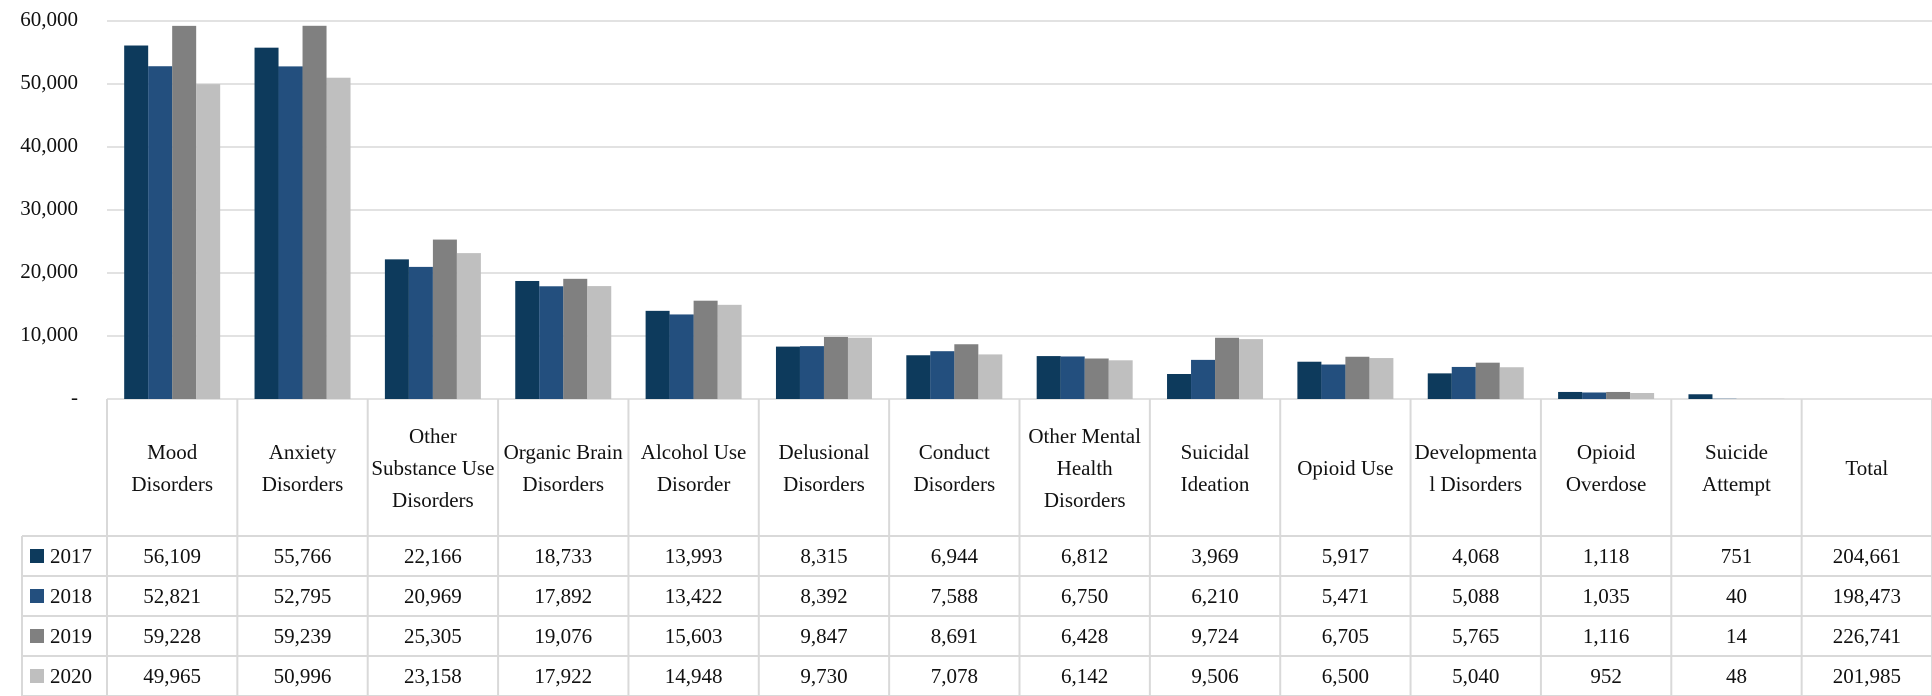  Describe the element at coordinates (172, 636) in the screenshot. I see `table-value: 59,228` at that location.